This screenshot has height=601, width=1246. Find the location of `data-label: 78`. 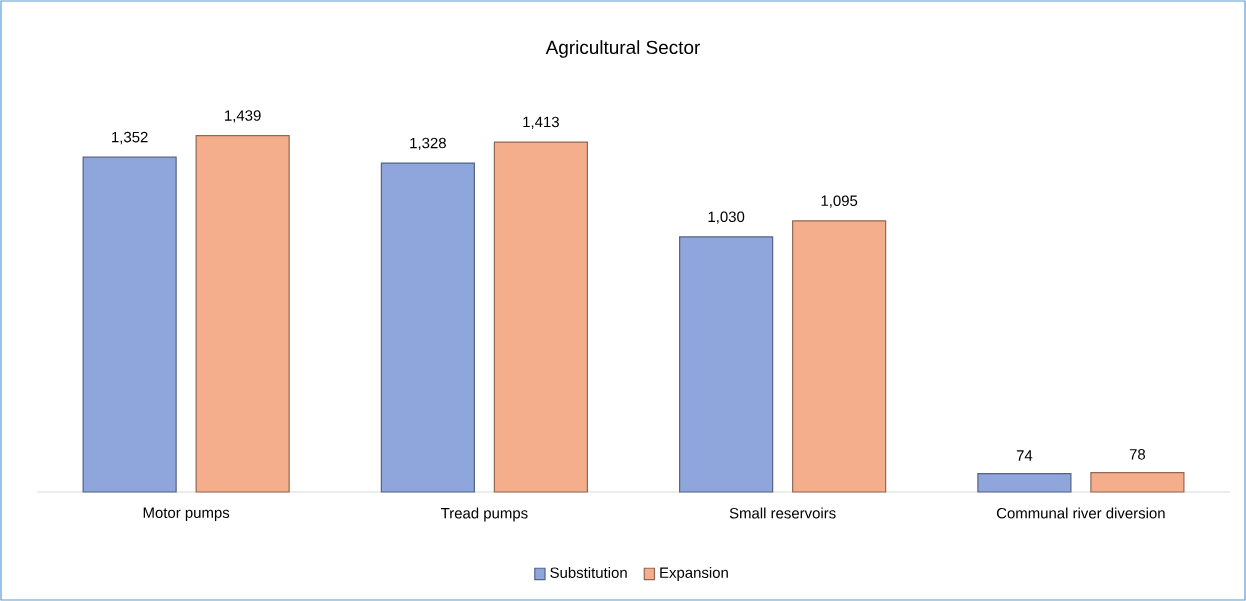

data-label: 78 is located at coordinates (1137, 454).